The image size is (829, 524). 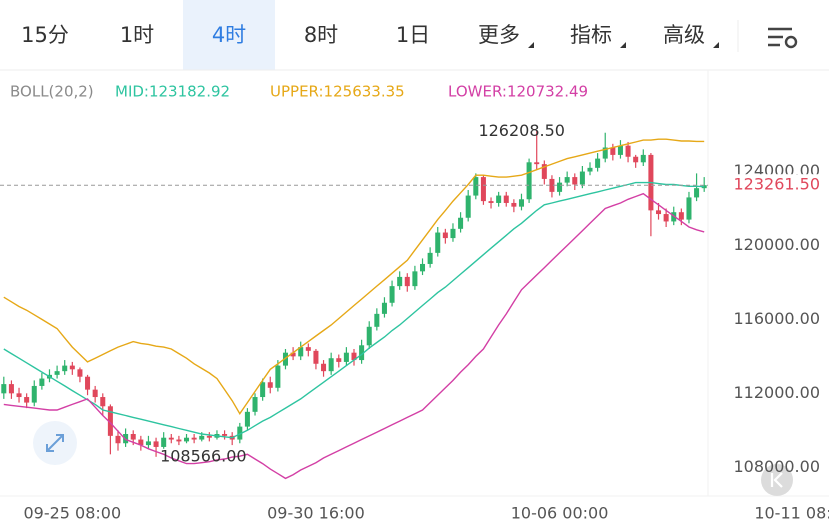 I want to click on x-tick-label: 10-06 00:00, so click(x=560, y=513).